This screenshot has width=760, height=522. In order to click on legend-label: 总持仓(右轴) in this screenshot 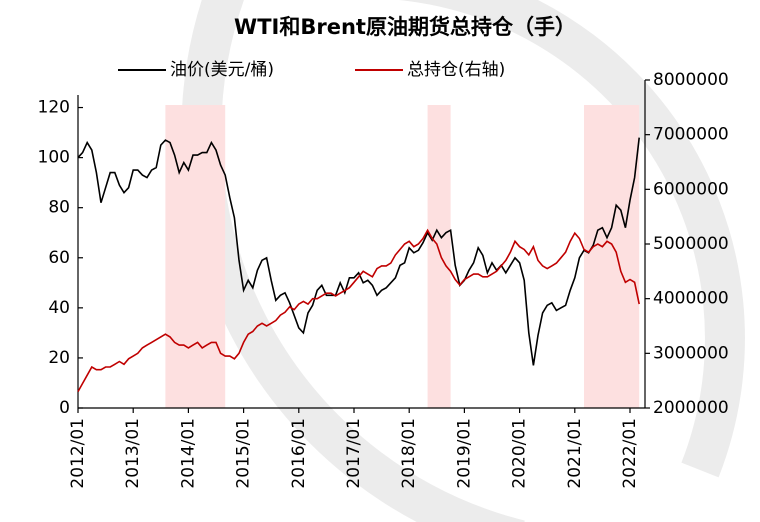, I will do `click(456, 70)`.